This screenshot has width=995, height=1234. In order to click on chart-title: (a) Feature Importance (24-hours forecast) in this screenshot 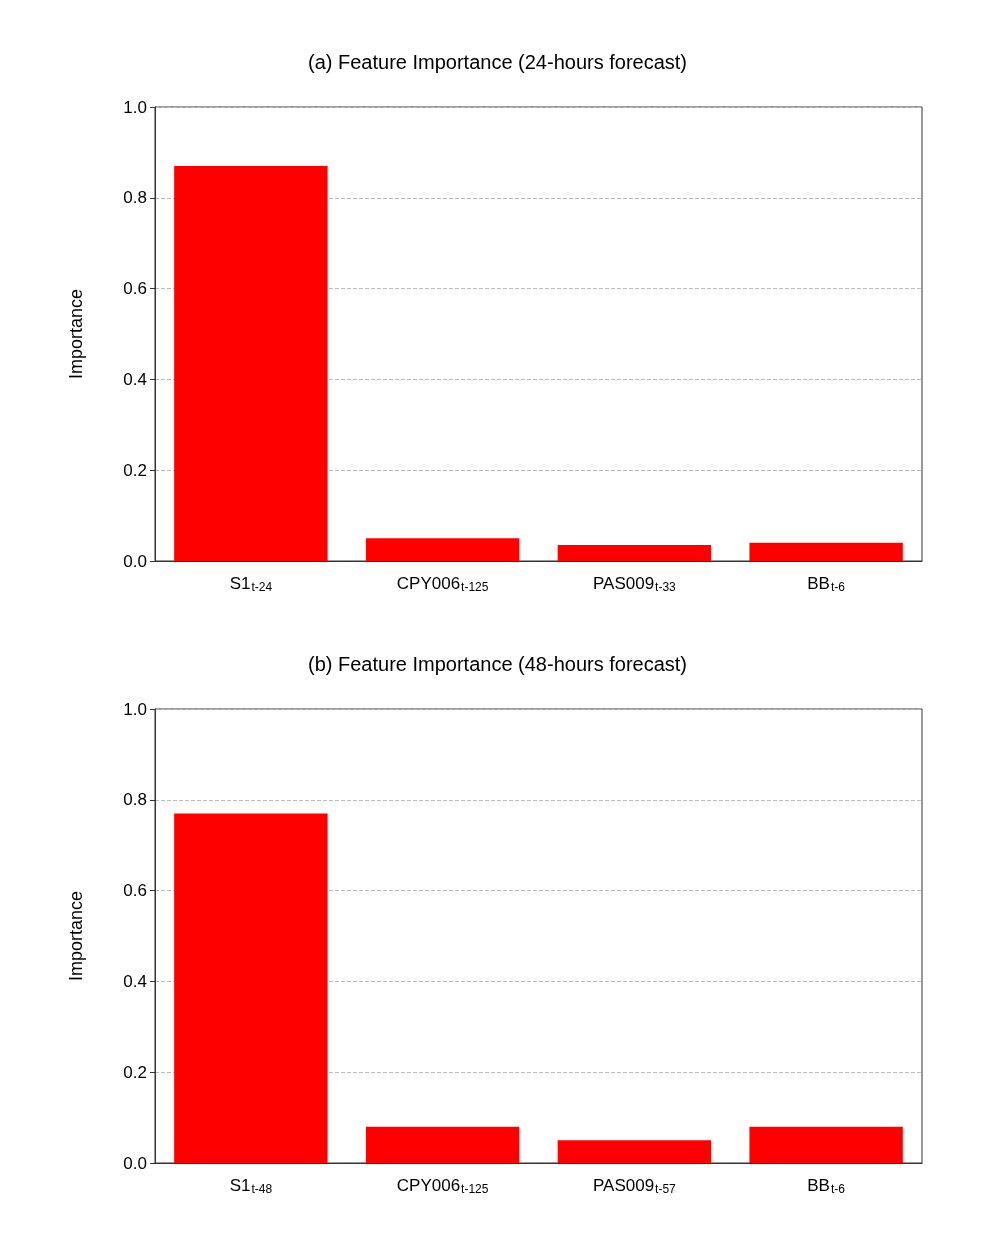, I will do `click(497, 62)`.